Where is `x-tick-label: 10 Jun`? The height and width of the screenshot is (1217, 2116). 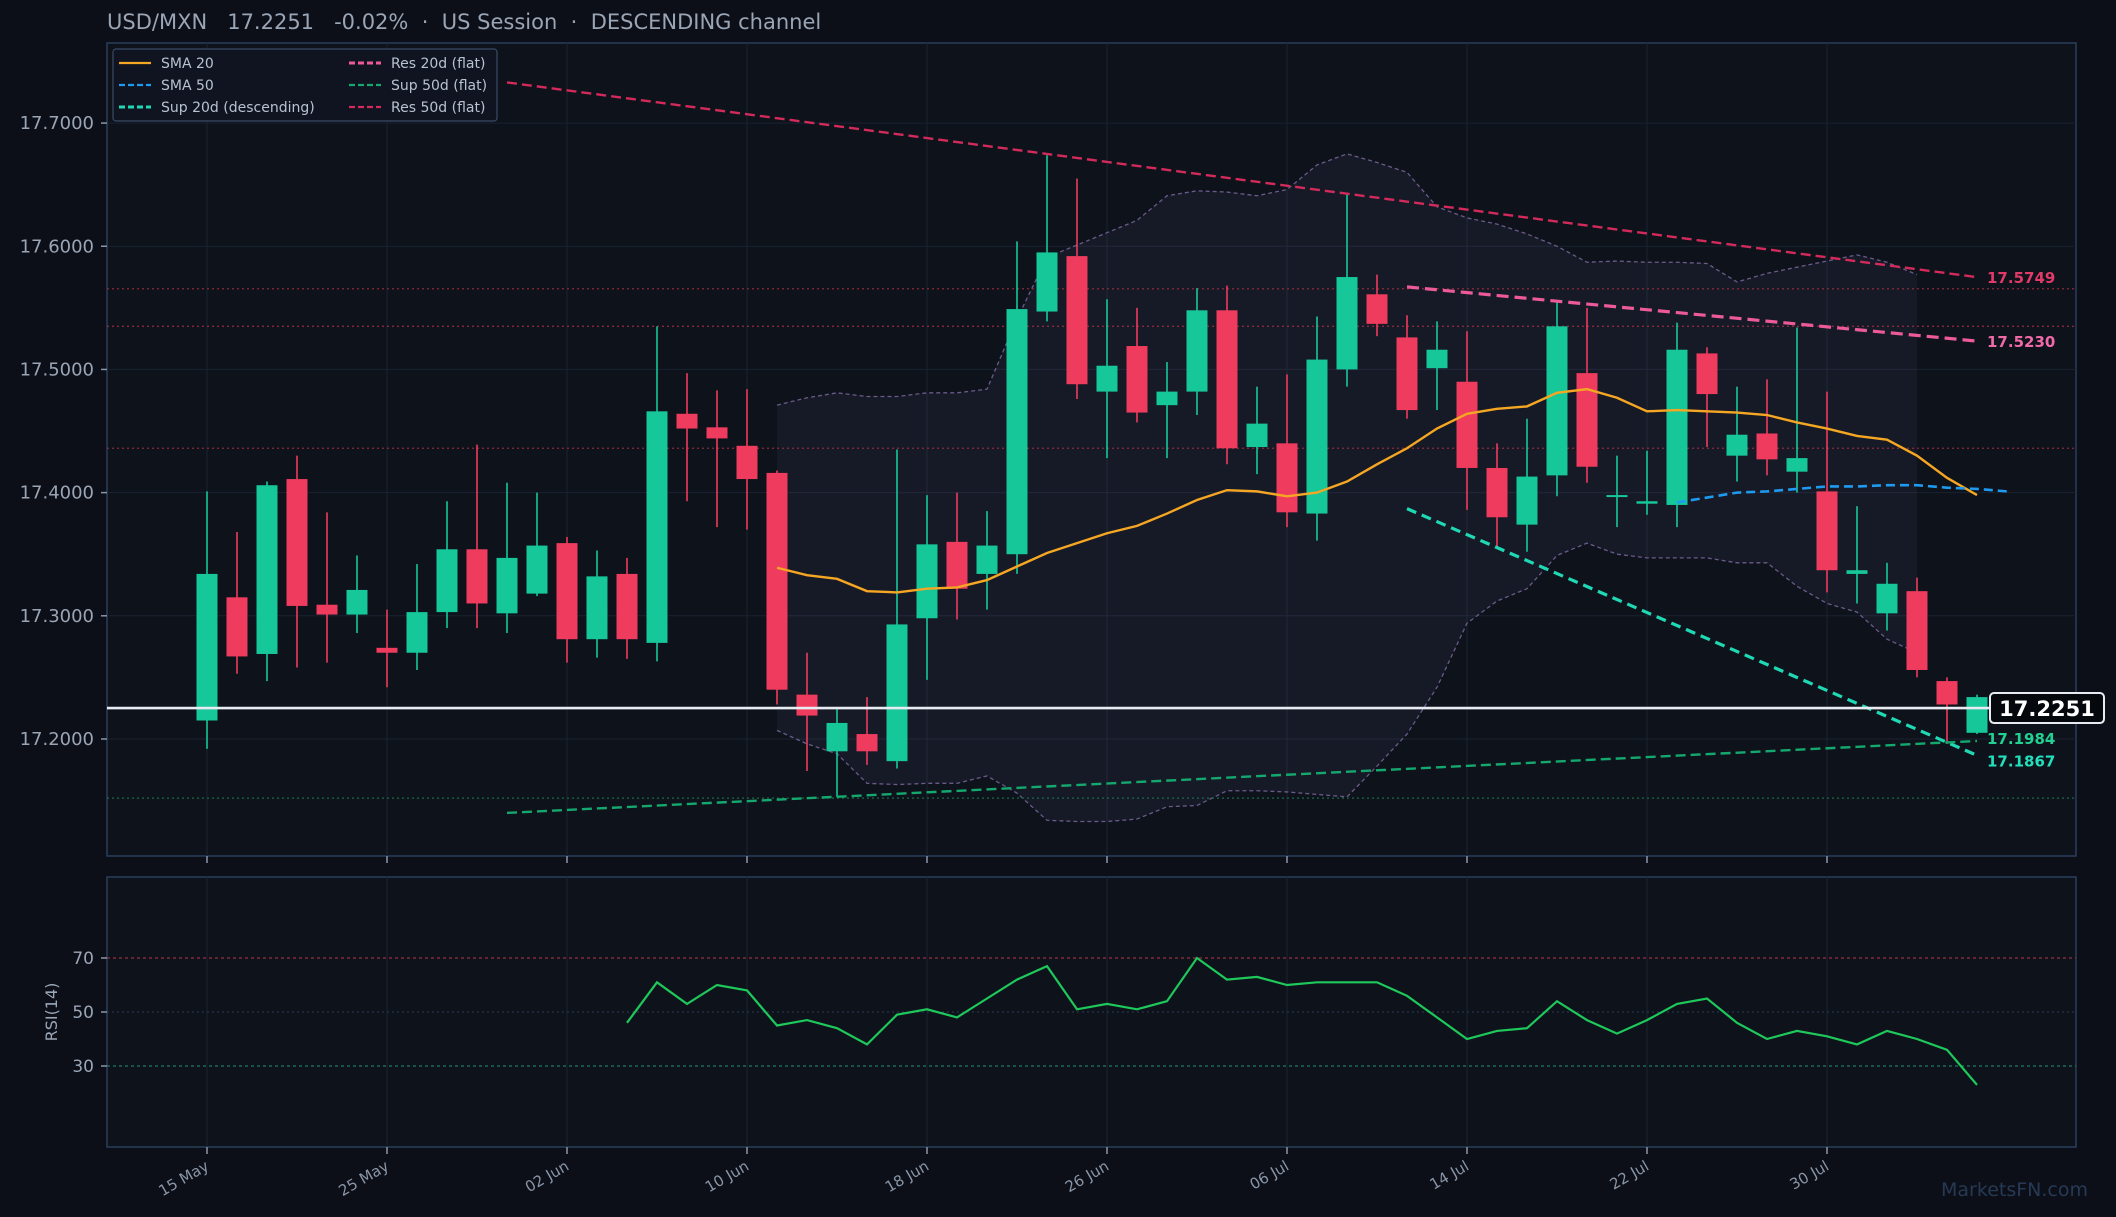 x-tick-label: 10 Jun is located at coordinates (727, 1176).